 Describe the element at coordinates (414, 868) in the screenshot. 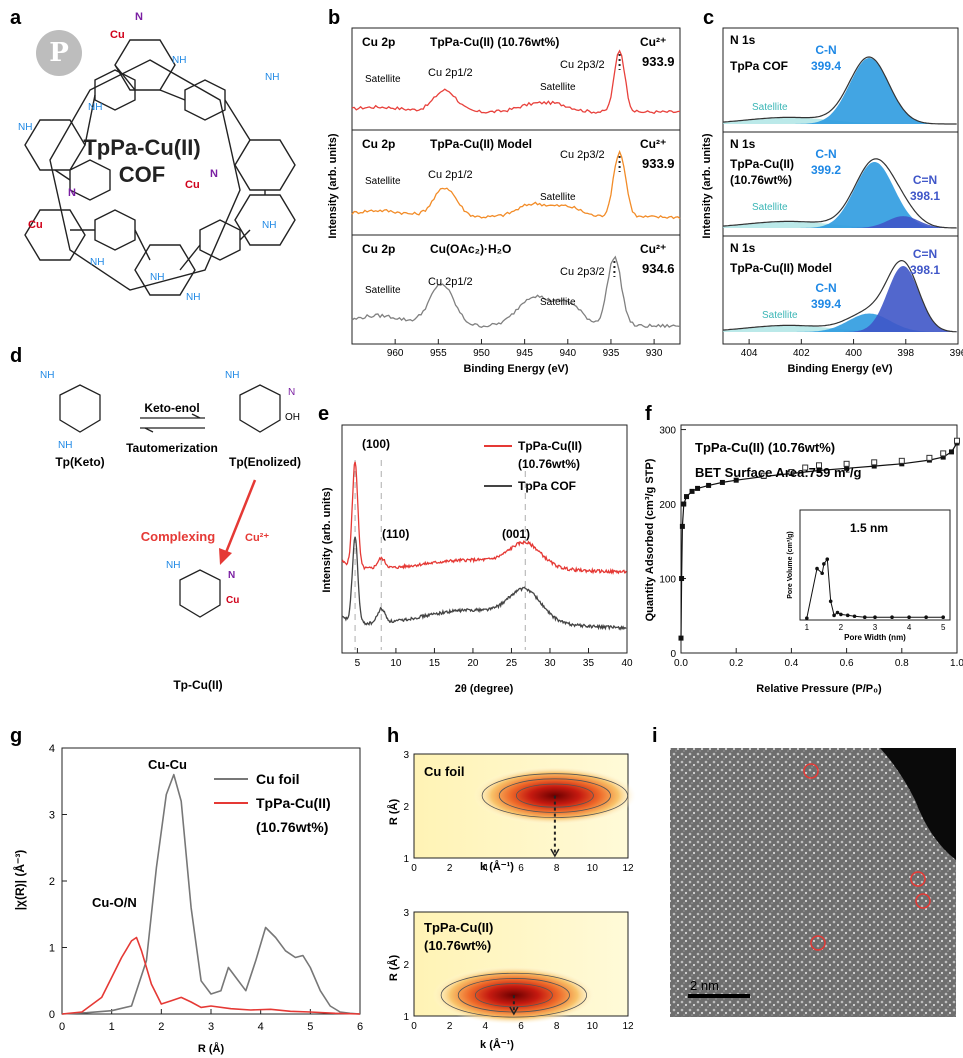

I see `wt-xtick-1-0: 0` at that location.